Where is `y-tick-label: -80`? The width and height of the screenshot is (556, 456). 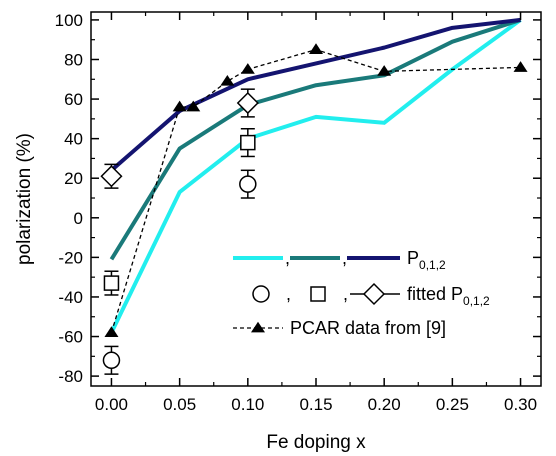 y-tick-label: -80 is located at coordinates (70, 376).